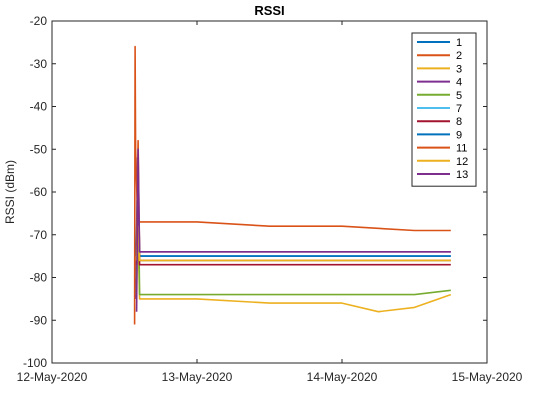 The image size is (533, 401). Describe the element at coordinates (462, 175) in the screenshot. I see `legend-label-13: 13` at that location.